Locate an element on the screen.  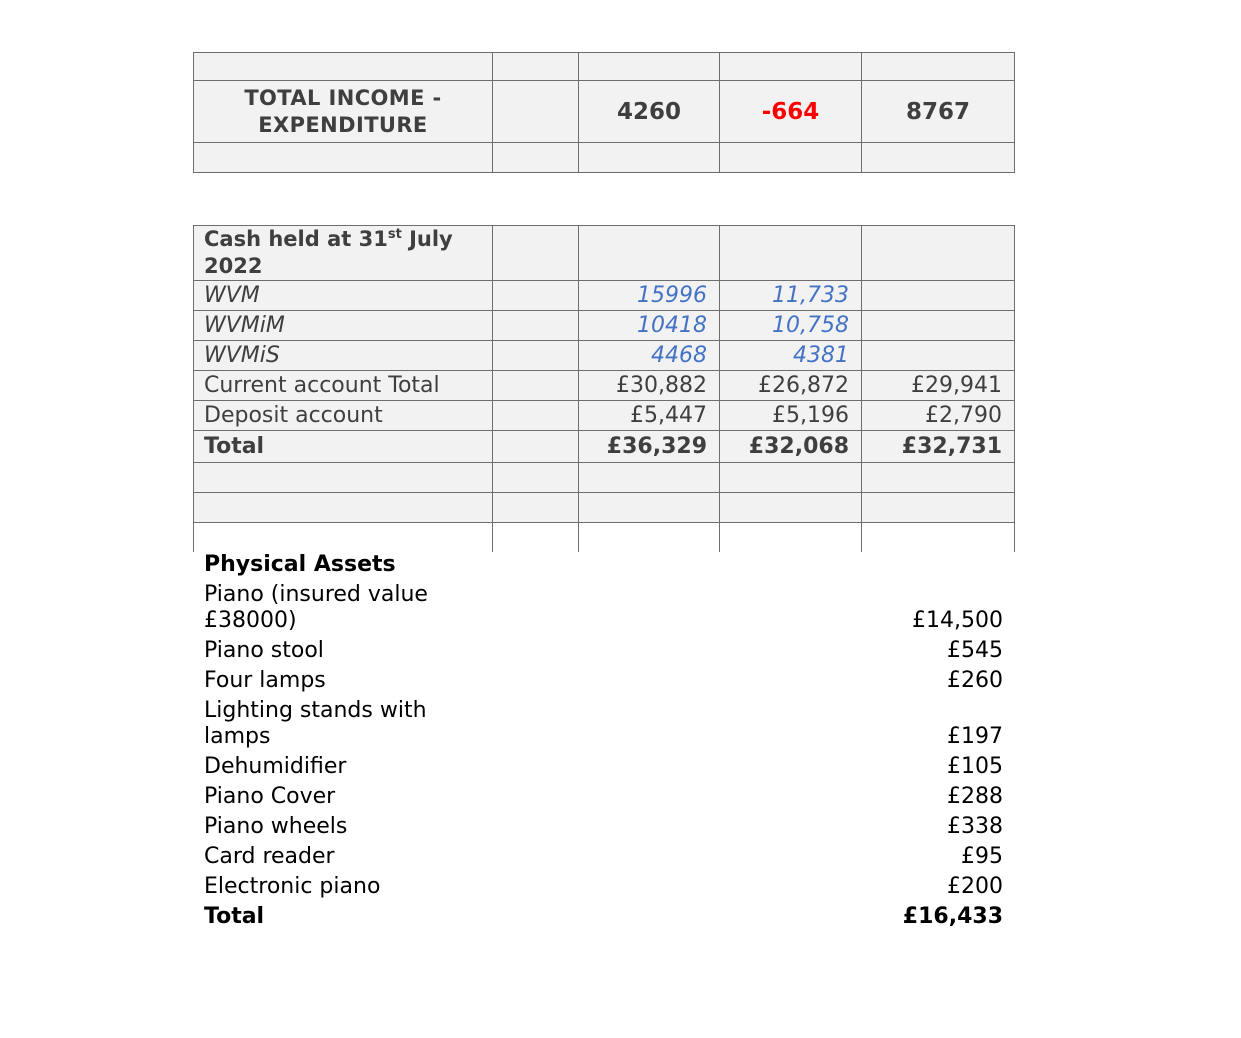
cash-header-label: Cash held at 31st July 2022 is located at coordinates (343, 253).